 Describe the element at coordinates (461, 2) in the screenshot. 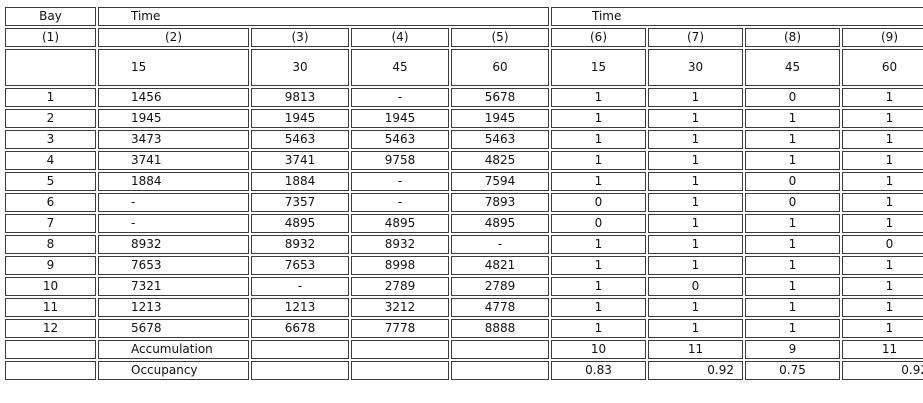

I see `clipped-caption-top` at that location.